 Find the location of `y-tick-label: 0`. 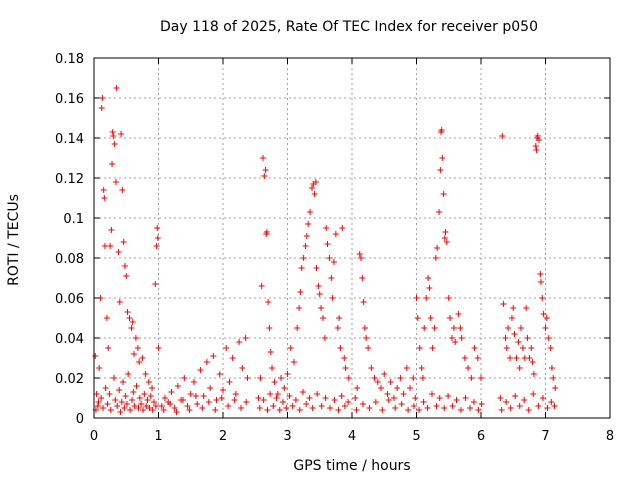

y-tick-label: 0 is located at coordinates (80, 419).